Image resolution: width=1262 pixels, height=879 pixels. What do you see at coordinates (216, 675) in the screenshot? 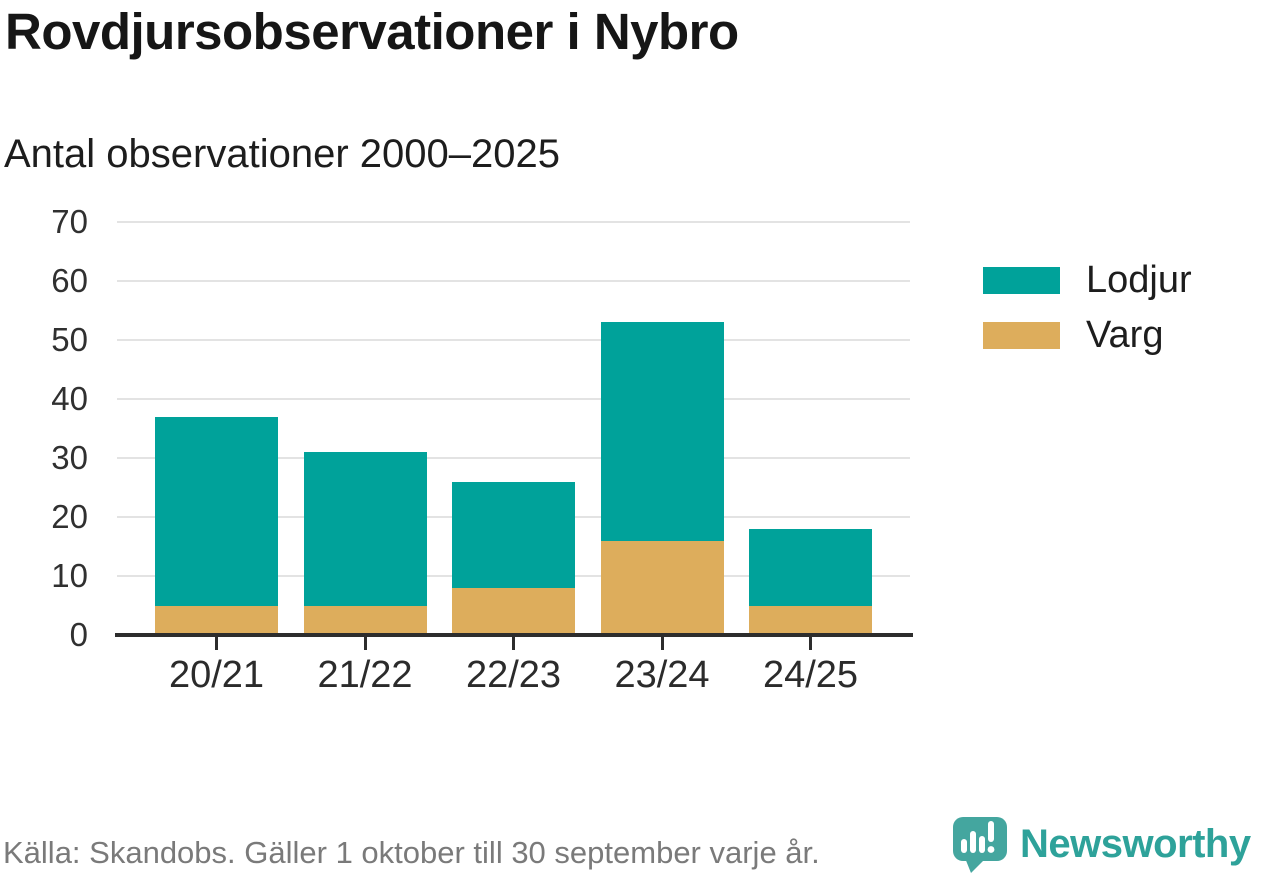
I see `x-axis-label-20-21: 20/21` at bounding box center [216, 675].